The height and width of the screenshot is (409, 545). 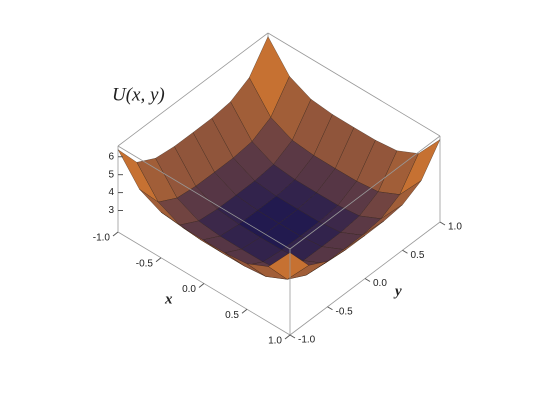 I want to click on x-tick-label: -1.0, so click(x=102, y=238).